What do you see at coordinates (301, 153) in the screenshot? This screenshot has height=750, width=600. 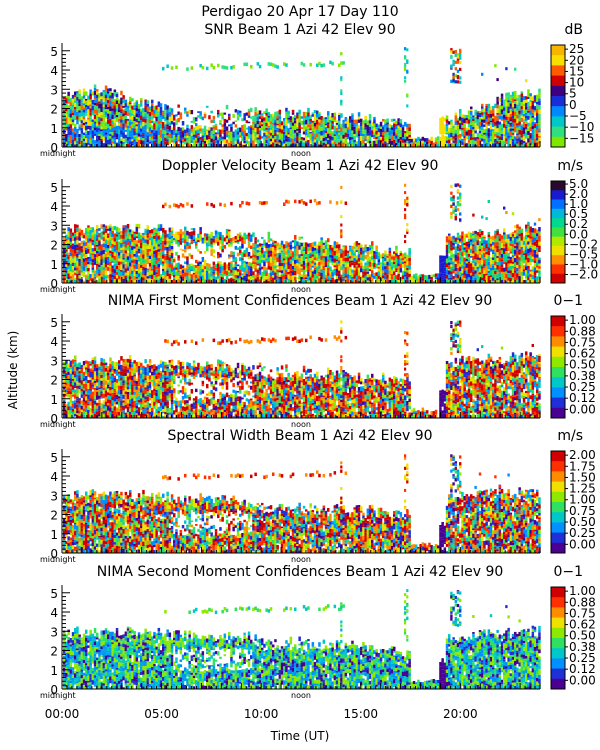 I see `noon-label: noon` at bounding box center [301, 153].